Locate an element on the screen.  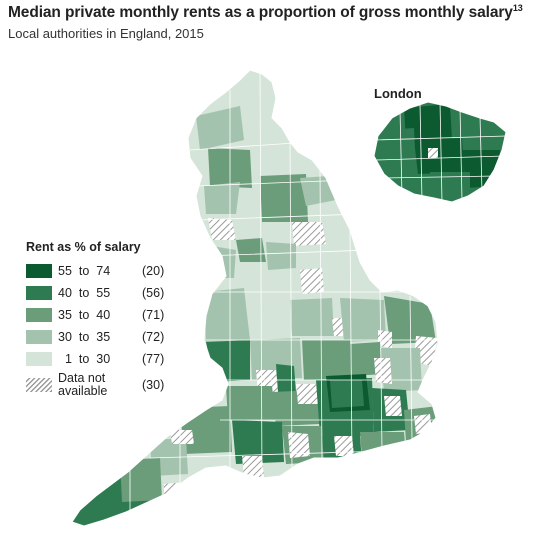
legend-item: 55 to 74 (20) is located at coordinates (95, 271).